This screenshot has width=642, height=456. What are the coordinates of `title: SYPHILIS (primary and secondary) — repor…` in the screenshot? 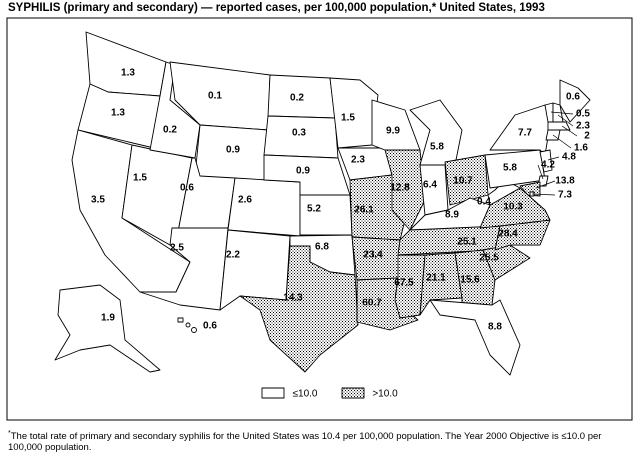 It's located at (276, 8).